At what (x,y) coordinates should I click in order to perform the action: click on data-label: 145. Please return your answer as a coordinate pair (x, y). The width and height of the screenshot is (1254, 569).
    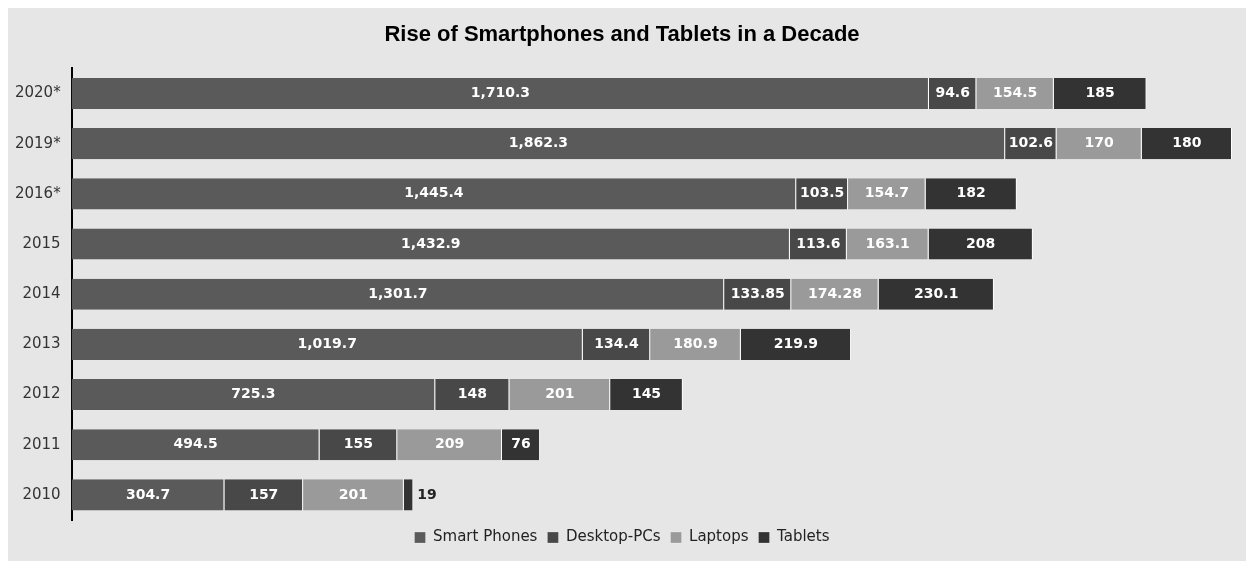
    Looking at the image, I should click on (646, 393).